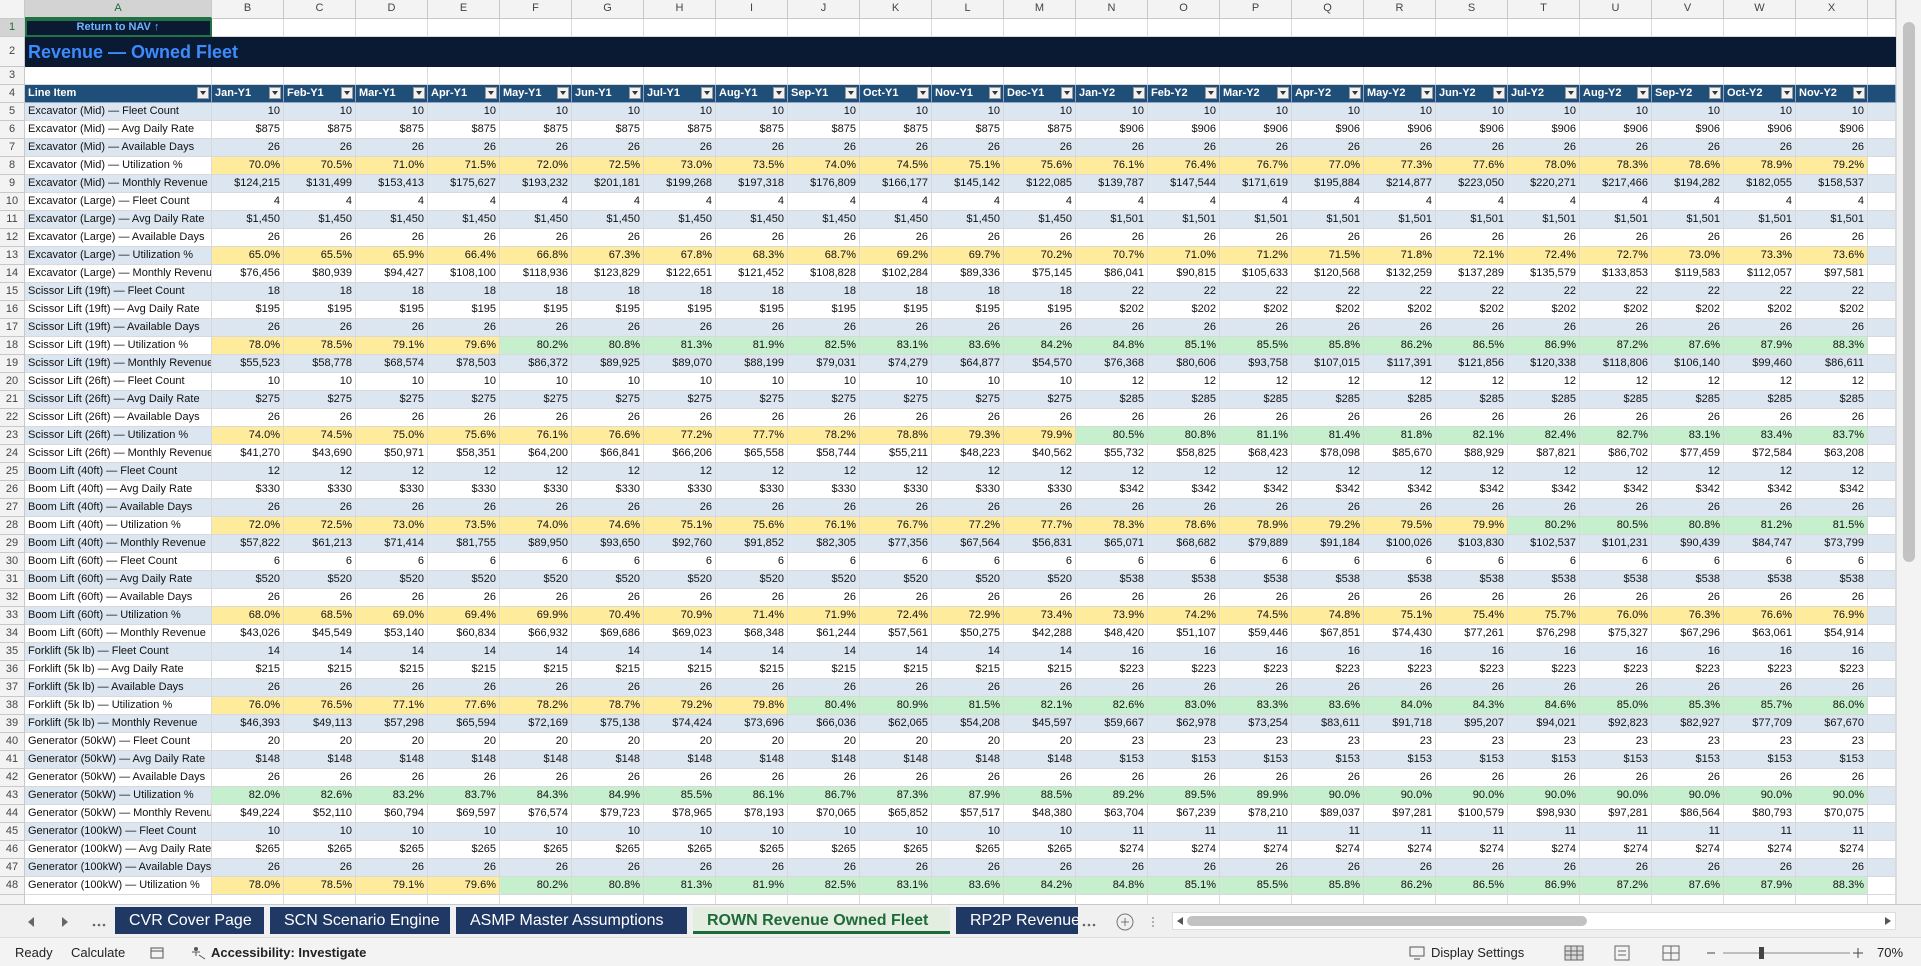 The image size is (1921, 966). Describe the element at coordinates (118, 868) in the screenshot. I see `line-item: Generator (100kW) — Available Days` at that location.